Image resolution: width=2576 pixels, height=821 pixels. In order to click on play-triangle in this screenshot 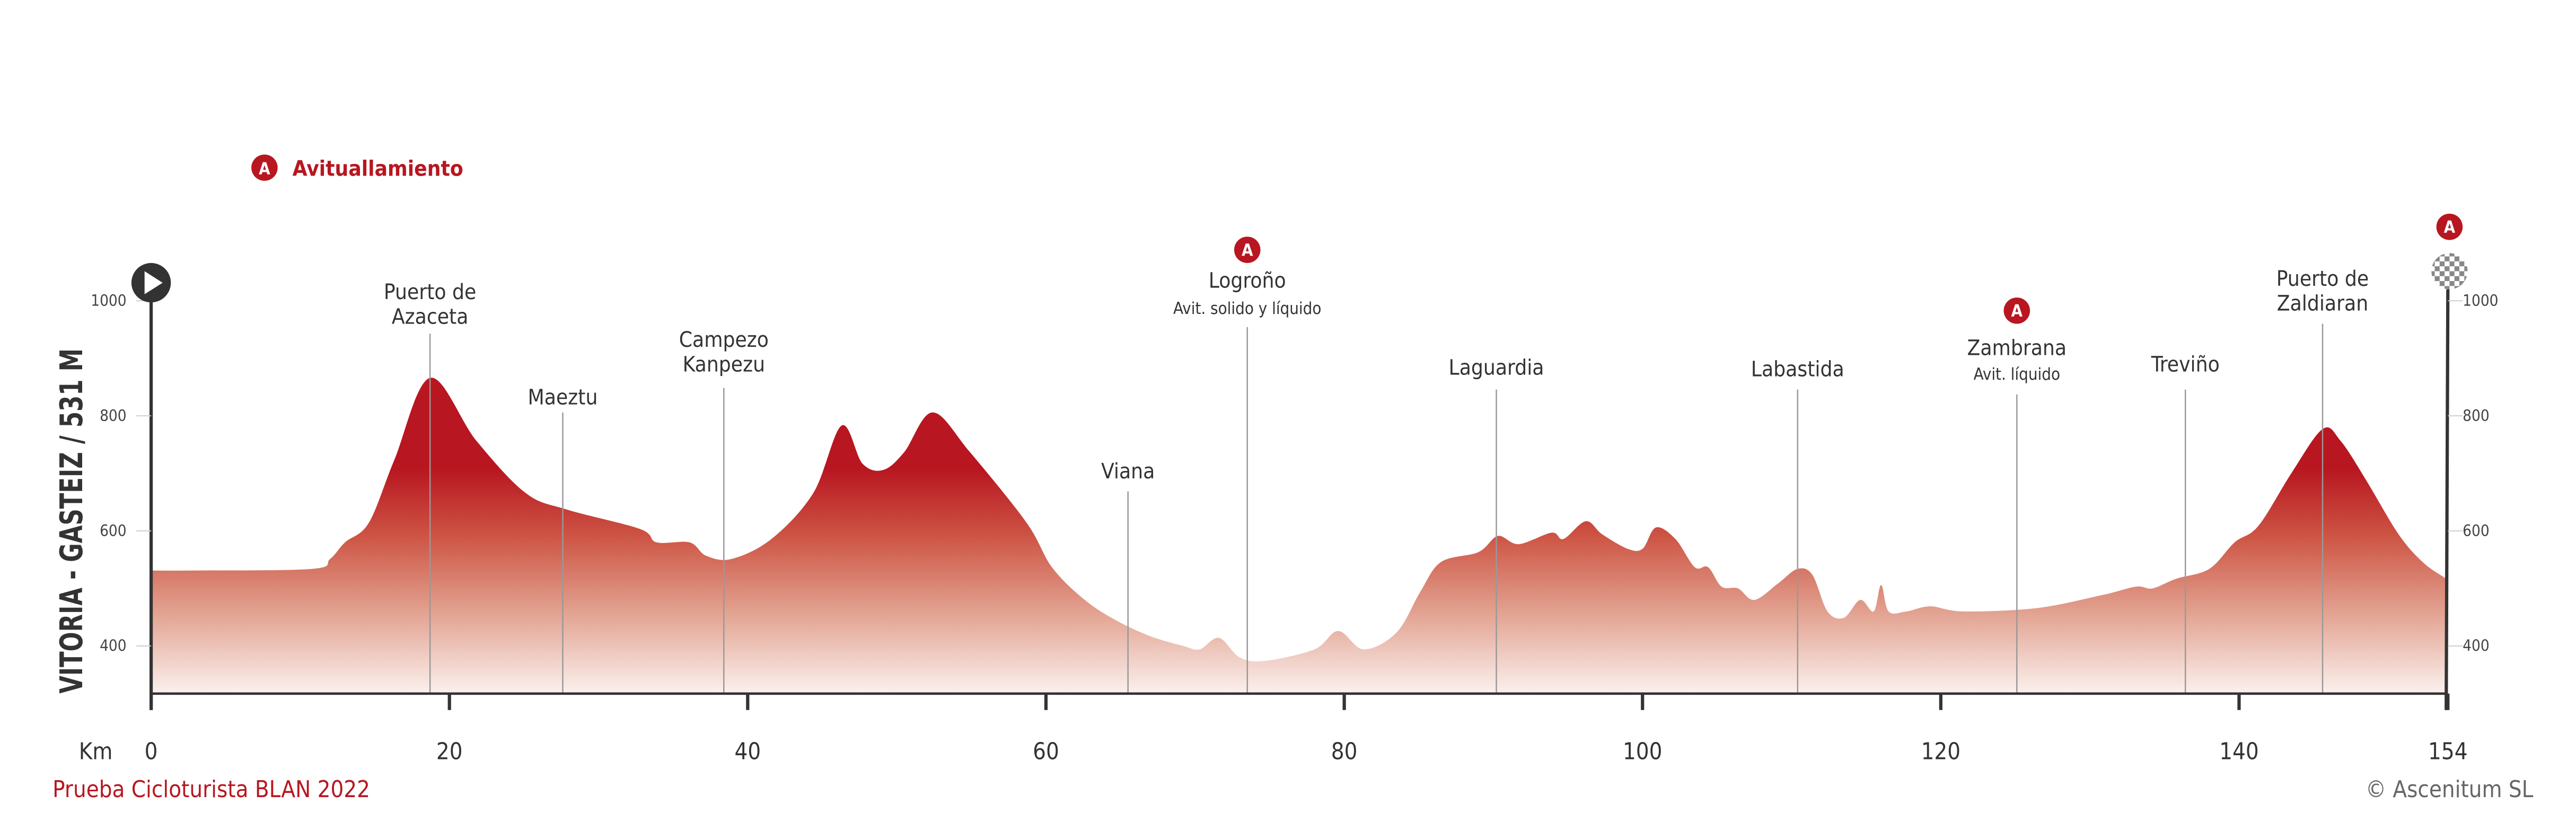, I will do `click(153, 282)`.